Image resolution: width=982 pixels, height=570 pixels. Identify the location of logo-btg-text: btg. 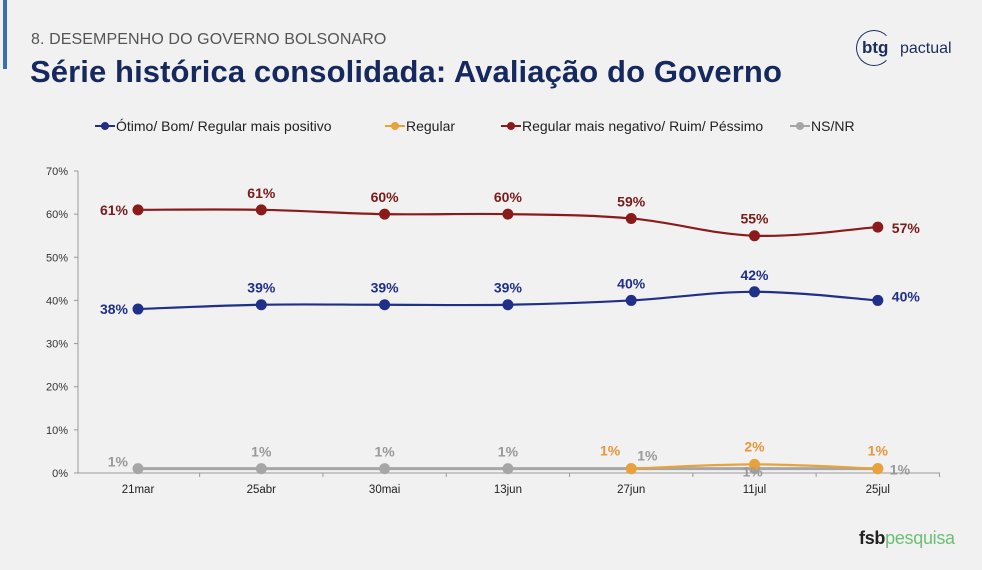
(875, 47).